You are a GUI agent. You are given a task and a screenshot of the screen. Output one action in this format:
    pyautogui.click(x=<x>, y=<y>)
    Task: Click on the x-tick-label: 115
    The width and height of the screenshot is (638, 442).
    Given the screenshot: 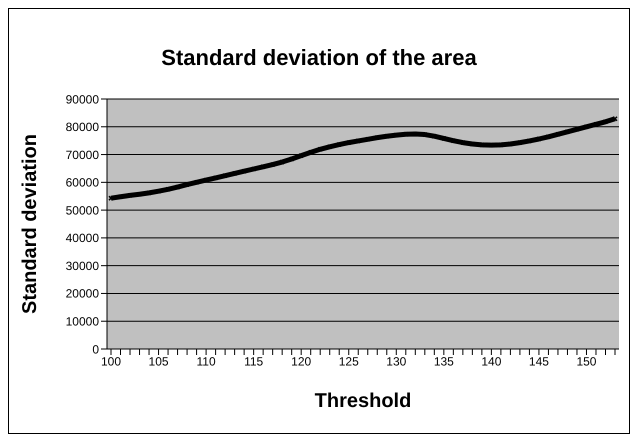 What is the action you would take?
    pyautogui.click(x=254, y=361)
    